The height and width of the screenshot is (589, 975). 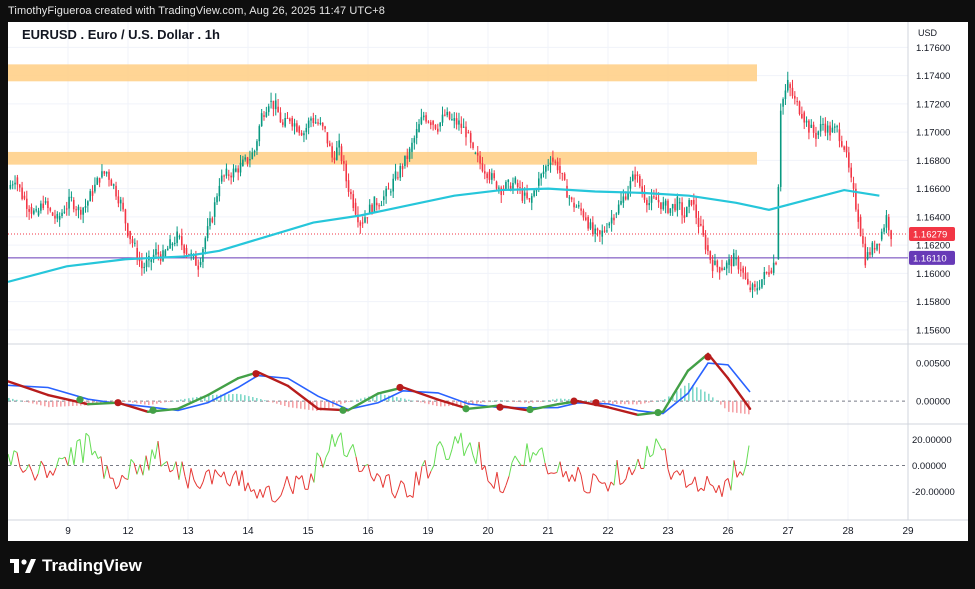 I want to click on level-line-badge-bg, so click(x=932, y=257).